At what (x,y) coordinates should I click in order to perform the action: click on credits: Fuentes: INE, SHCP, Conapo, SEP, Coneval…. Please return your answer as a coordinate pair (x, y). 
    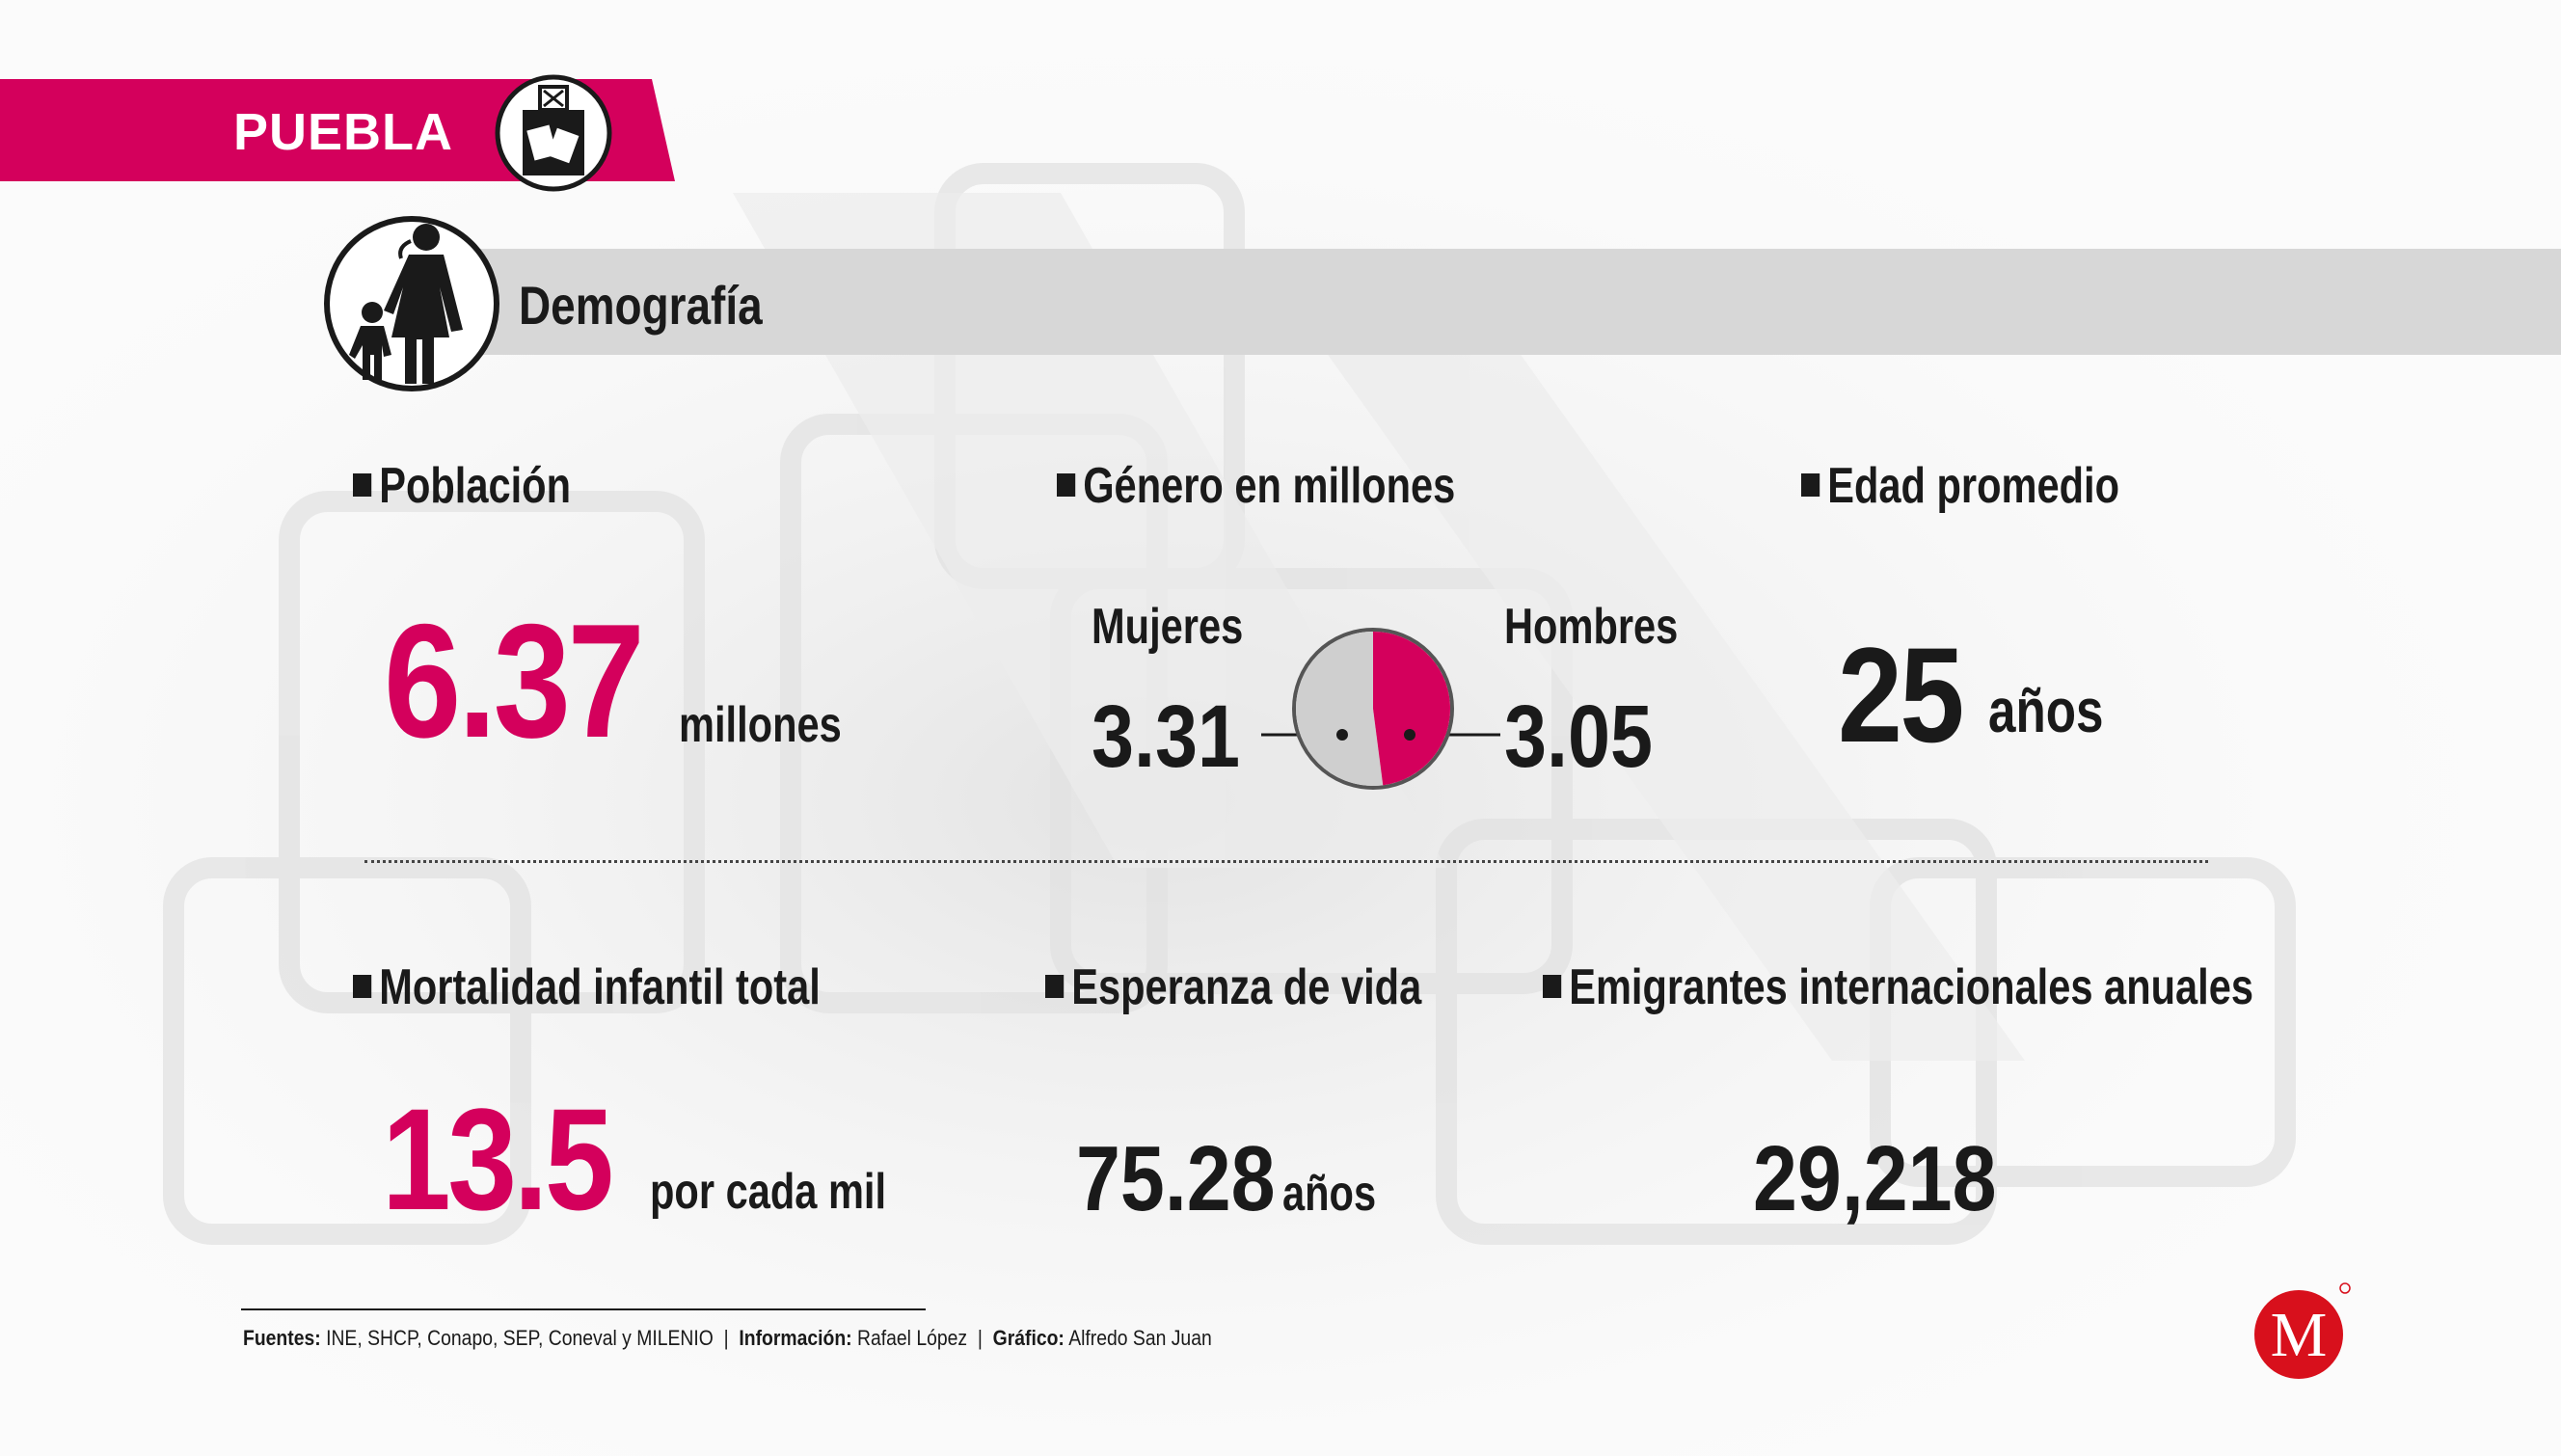
    Looking at the image, I should click on (728, 1338).